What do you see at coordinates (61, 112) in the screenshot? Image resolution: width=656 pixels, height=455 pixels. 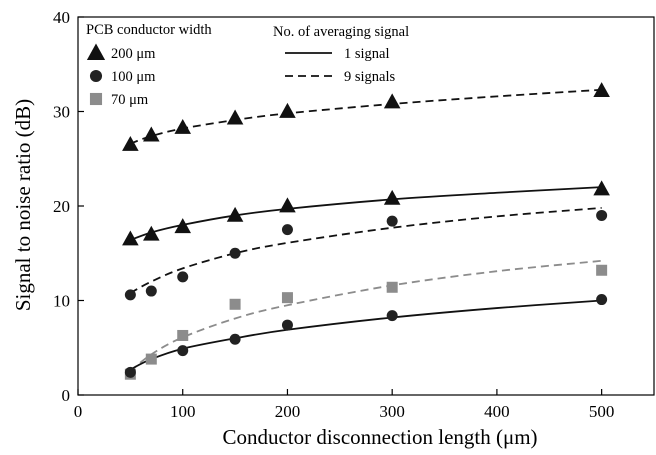 I see `y-tick-label: 30` at bounding box center [61, 112].